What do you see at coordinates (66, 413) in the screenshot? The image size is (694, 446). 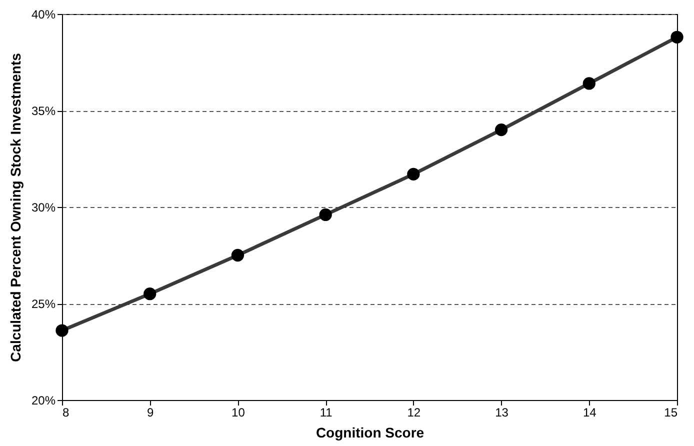 I see `x-tick-label: 8` at bounding box center [66, 413].